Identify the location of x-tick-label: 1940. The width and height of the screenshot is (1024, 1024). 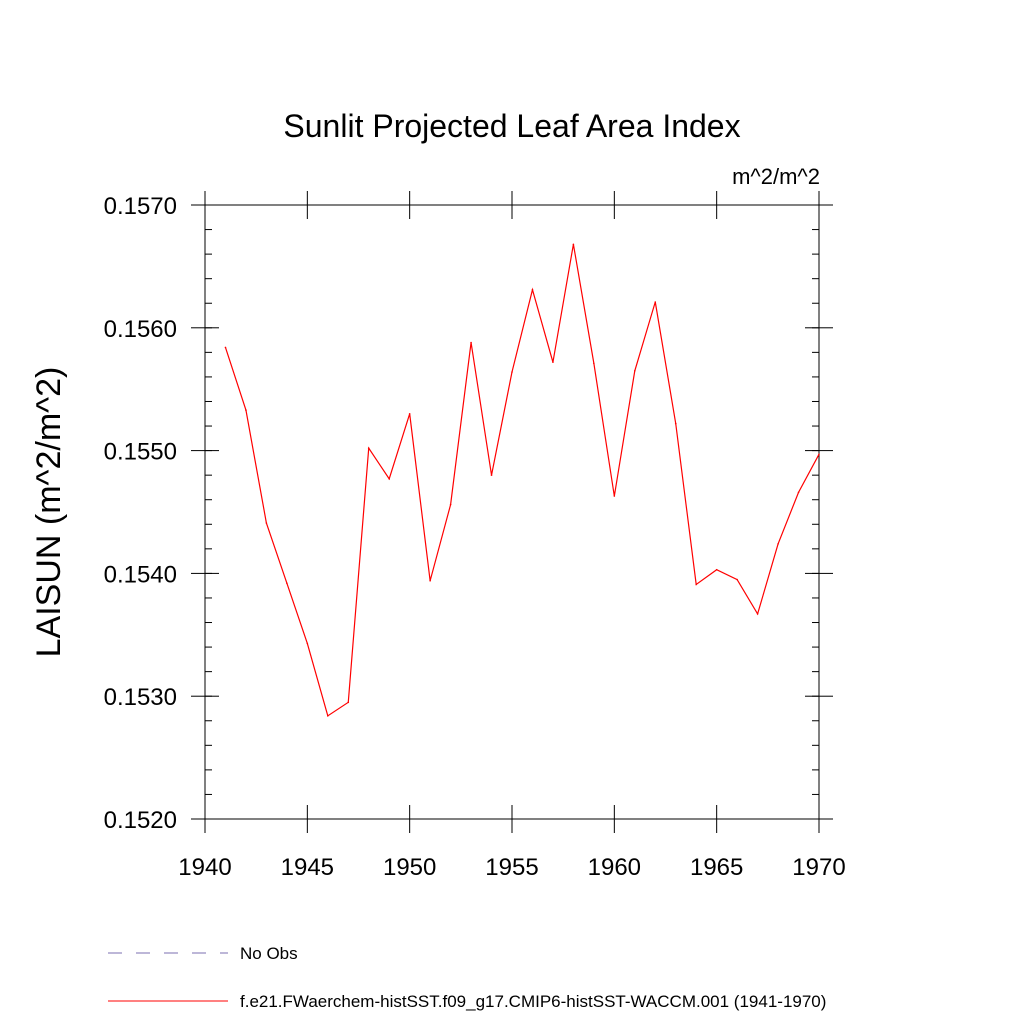
(204, 867).